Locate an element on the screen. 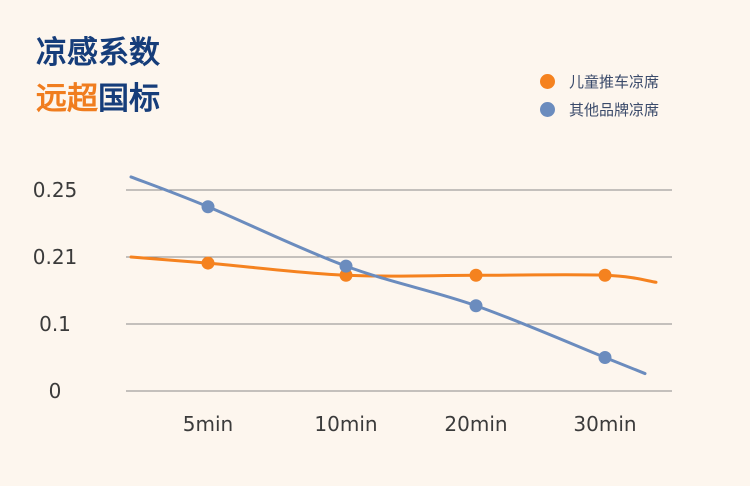  chart-title: 凉感系数 远超国标 is located at coordinates (98, 76).